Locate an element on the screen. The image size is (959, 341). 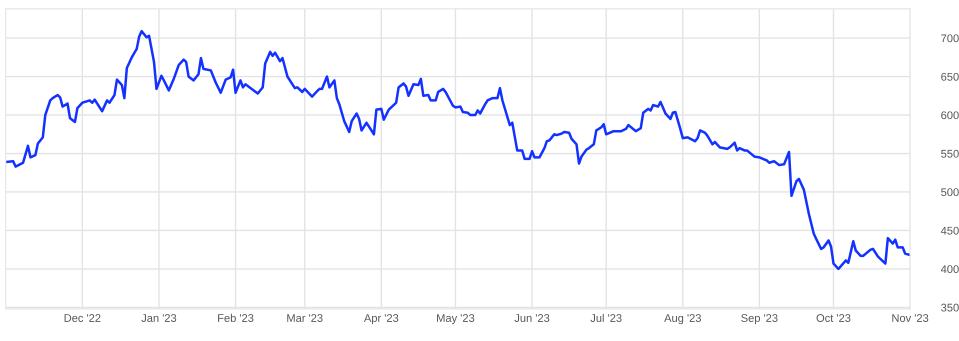
y-tick-label: 600 is located at coordinates (950, 115).